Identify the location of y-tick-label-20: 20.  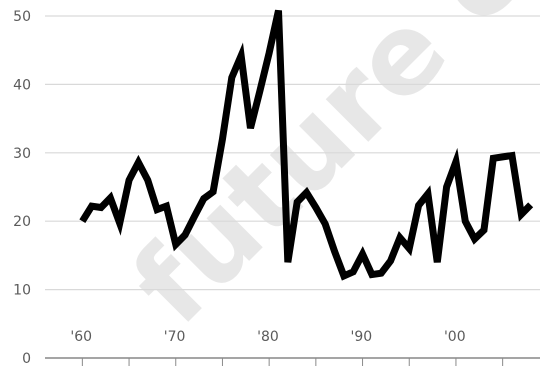
(22, 222).